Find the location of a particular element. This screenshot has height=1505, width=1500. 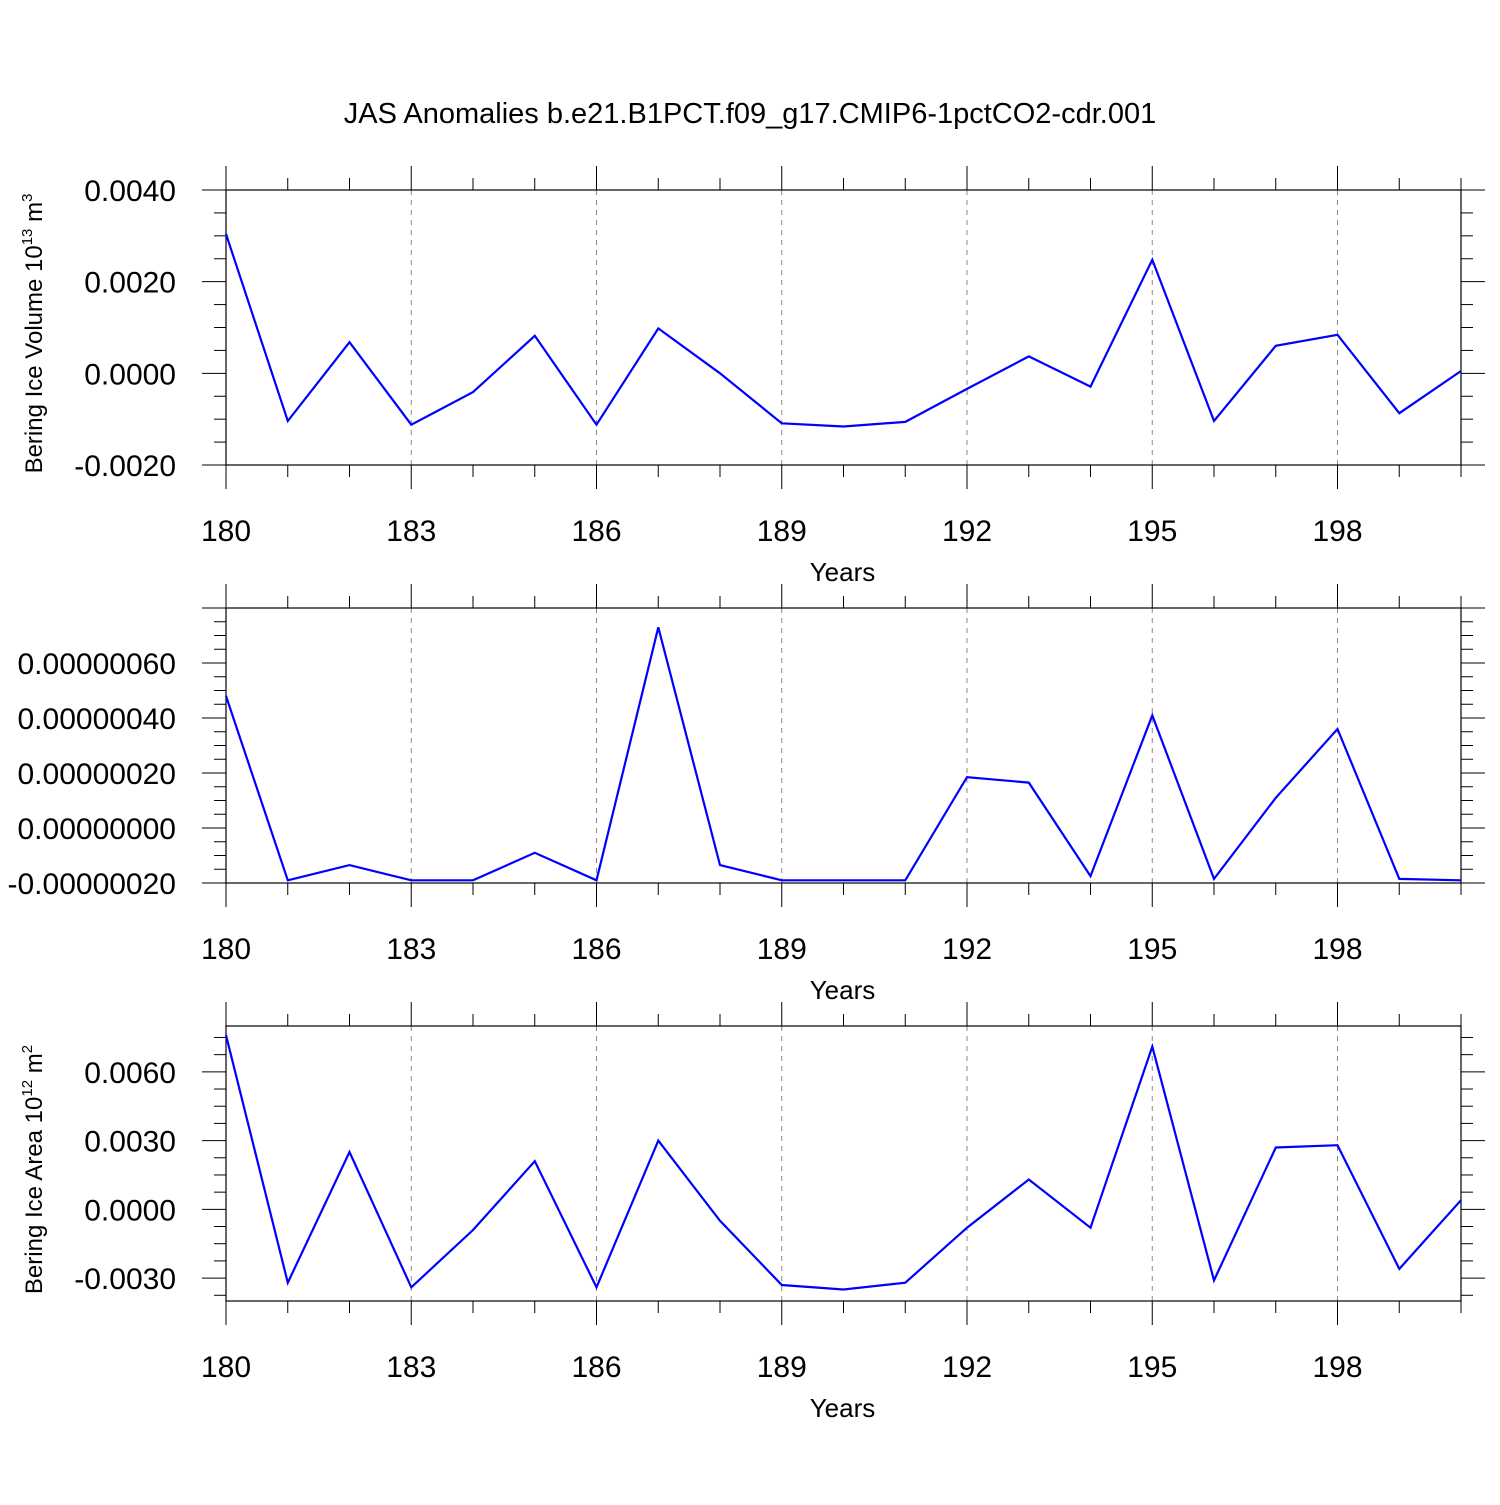

y-tick-label: 0.00000000 is located at coordinates (97, 829).